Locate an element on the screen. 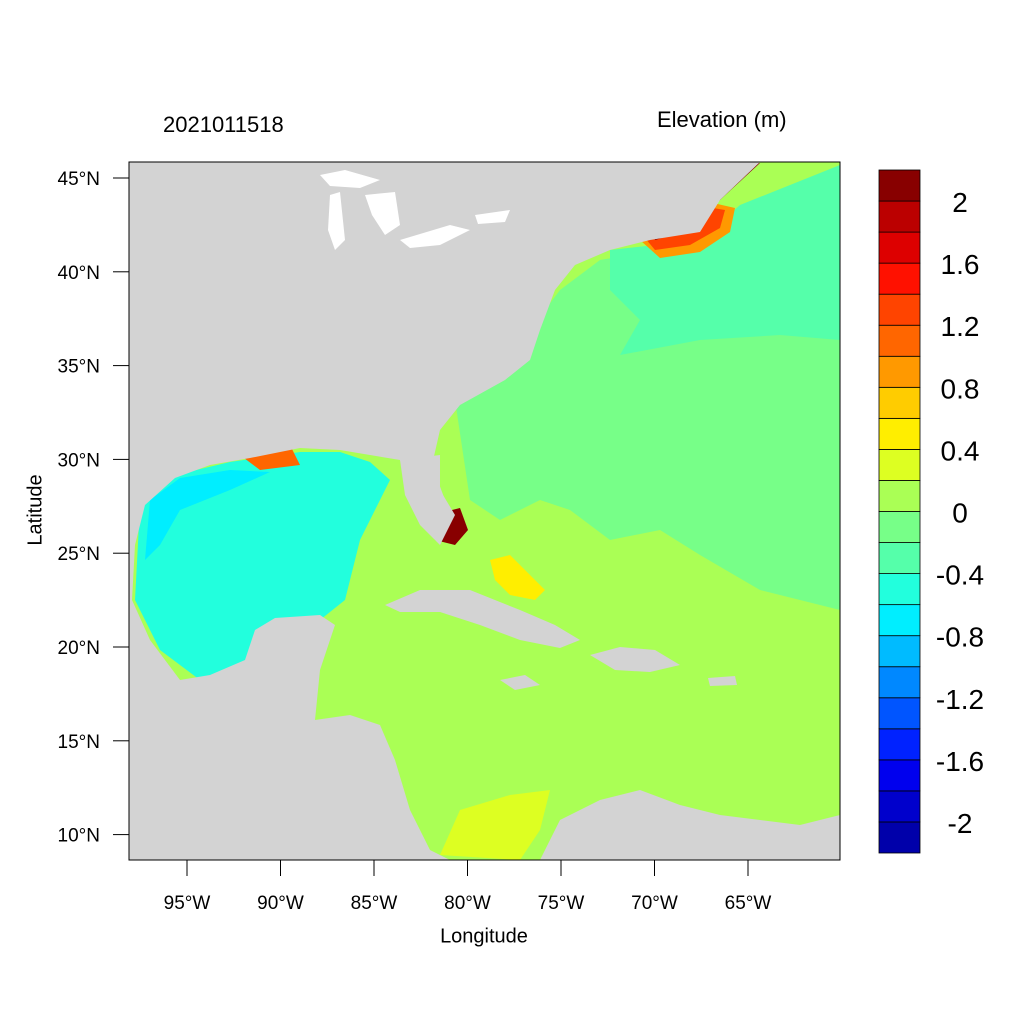 The width and height of the screenshot is (1024, 1024). colorbar-label: 2 is located at coordinates (960, 202).